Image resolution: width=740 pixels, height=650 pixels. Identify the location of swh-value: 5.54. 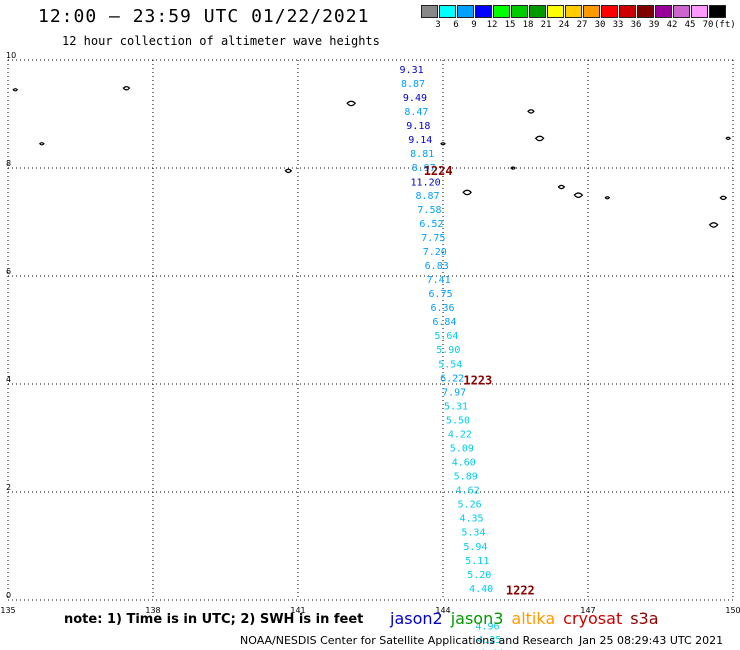
(450, 364).